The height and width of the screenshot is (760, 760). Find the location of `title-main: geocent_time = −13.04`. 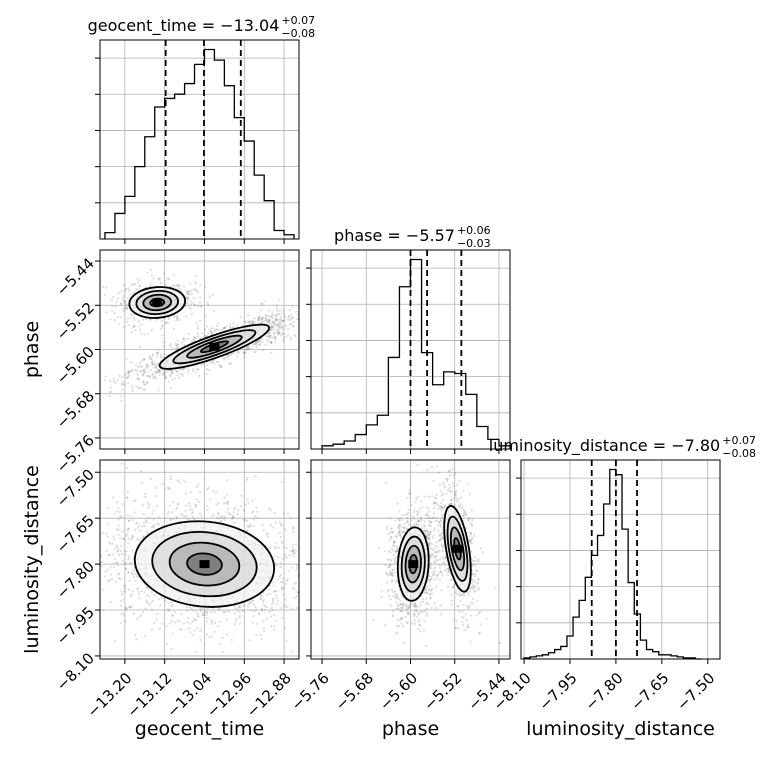

title-main: geocent_time = −13.04 is located at coordinates (184, 26).